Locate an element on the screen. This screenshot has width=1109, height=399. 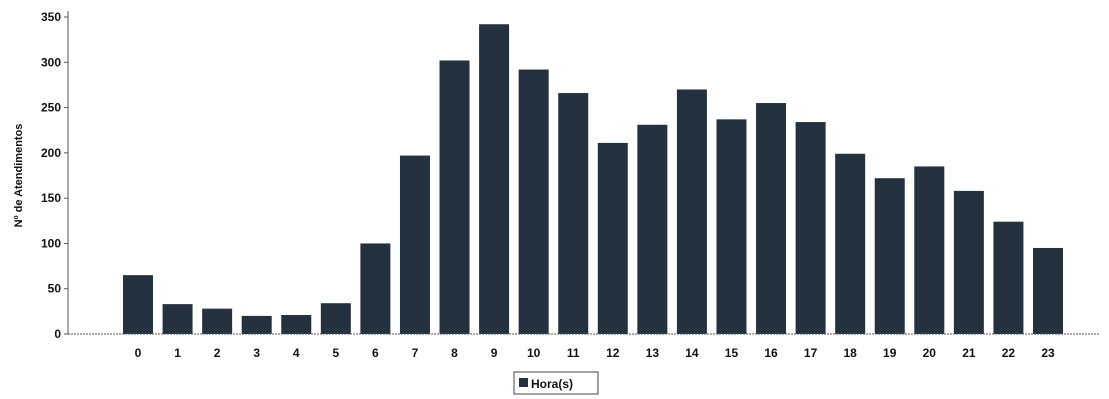
x-tick-label: 5 is located at coordinates (335, 353).